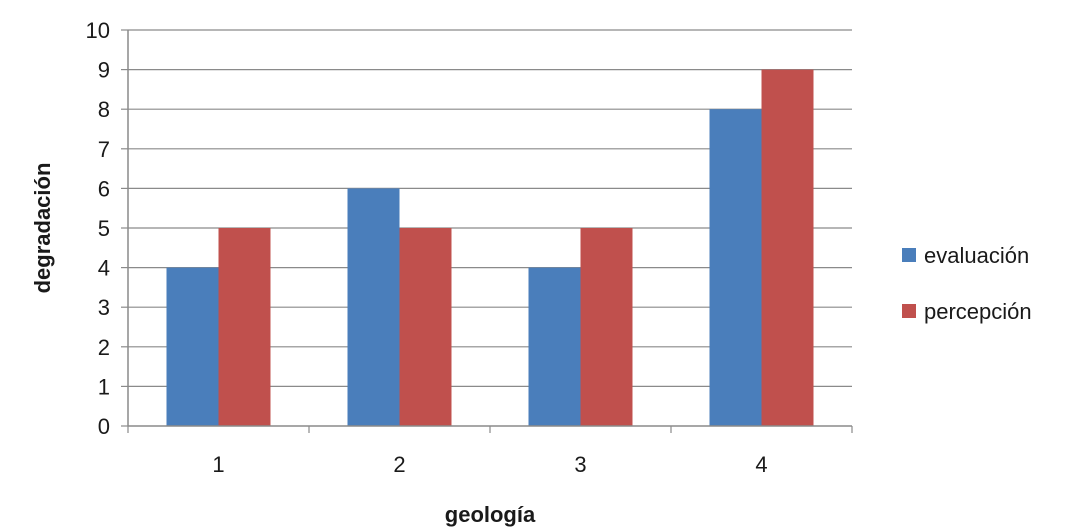 The width and height of the screenshot is (1079, 531). Describe the element at coordinates (976, 255) in the screenshot. I see `legend-label-evaluacion: evaluación` at that location.